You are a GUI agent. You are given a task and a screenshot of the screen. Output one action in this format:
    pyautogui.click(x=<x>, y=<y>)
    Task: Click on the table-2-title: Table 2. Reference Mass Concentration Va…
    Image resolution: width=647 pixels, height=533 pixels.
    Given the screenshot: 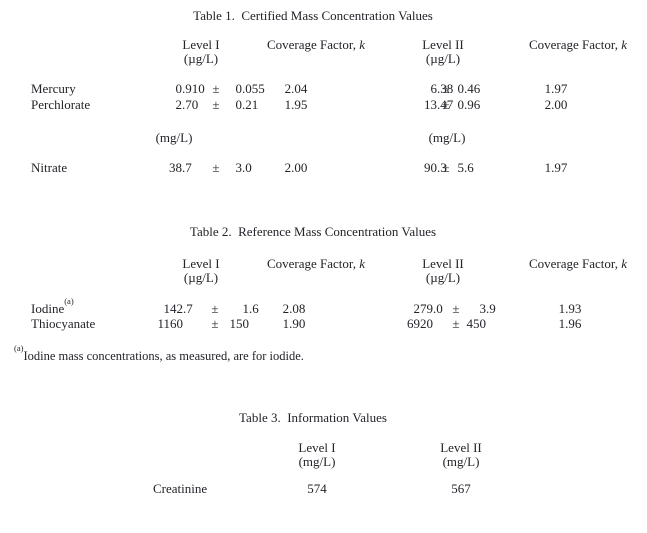 What is the action you would take?
    pyautogui.click(x=313, y=231)
    